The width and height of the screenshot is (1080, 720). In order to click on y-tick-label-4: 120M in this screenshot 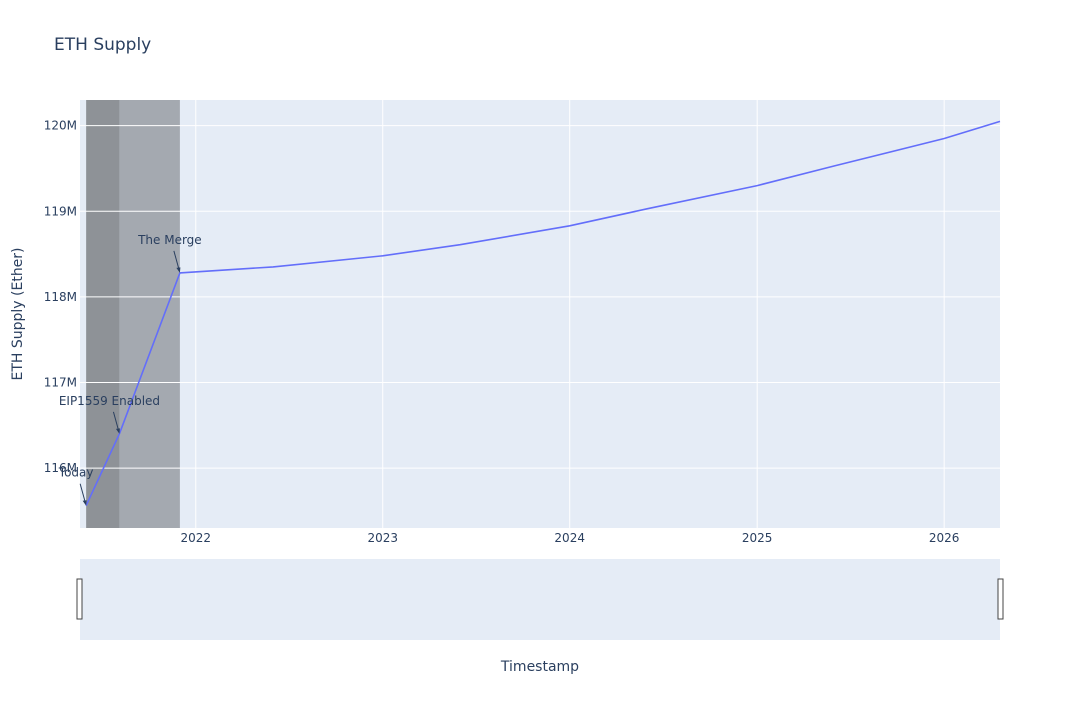, I will do `click(60, 126)`.